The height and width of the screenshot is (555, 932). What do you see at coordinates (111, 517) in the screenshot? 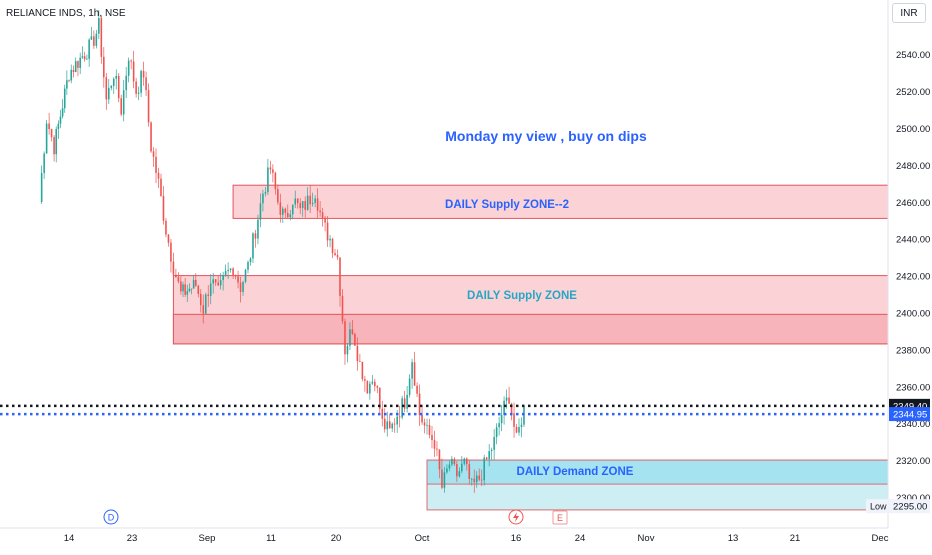
I see `dividend-marker: D` at bounding box center [111, 517].